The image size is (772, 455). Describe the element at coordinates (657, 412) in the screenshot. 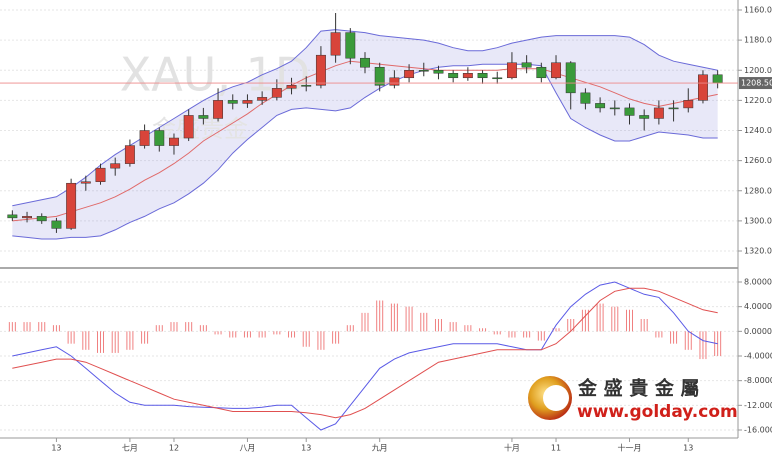

I see `logo-url: www.golday.com` at that location.